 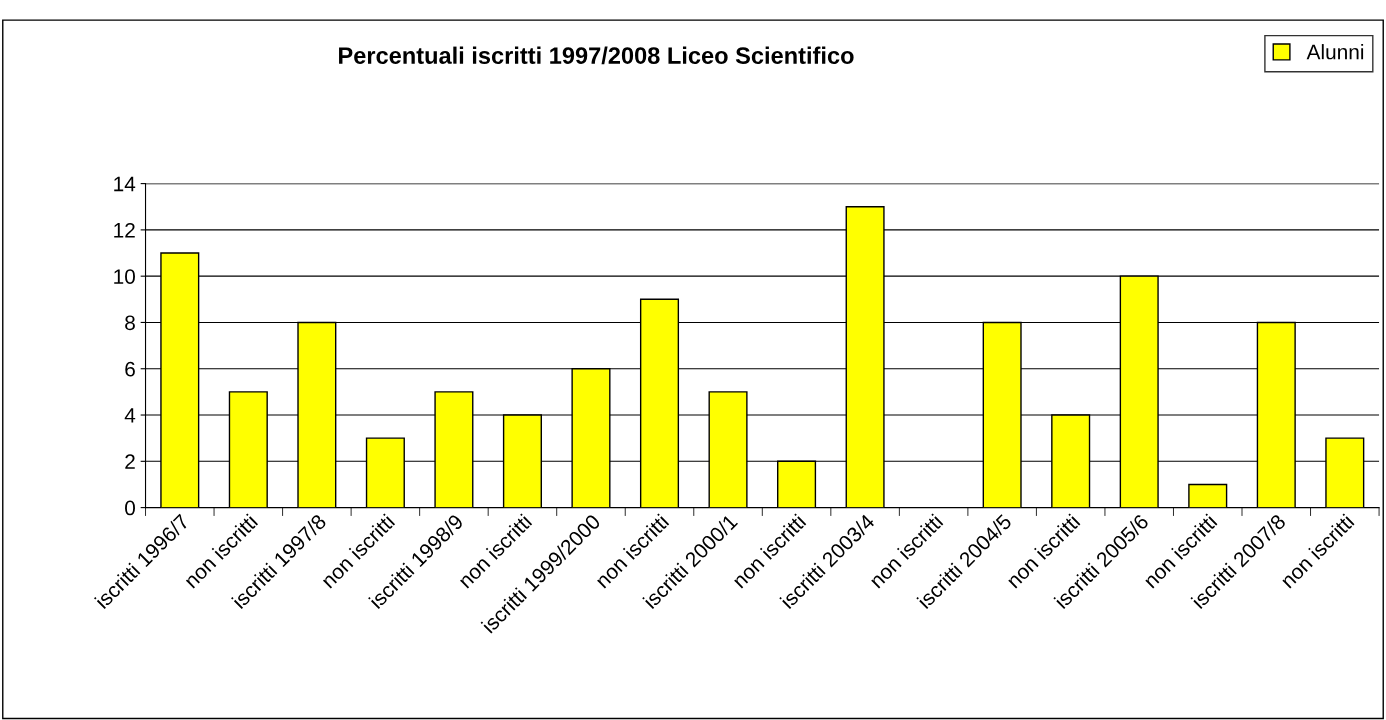 I want to click on legend-label: Alunni, so click(x=1335, y=52).